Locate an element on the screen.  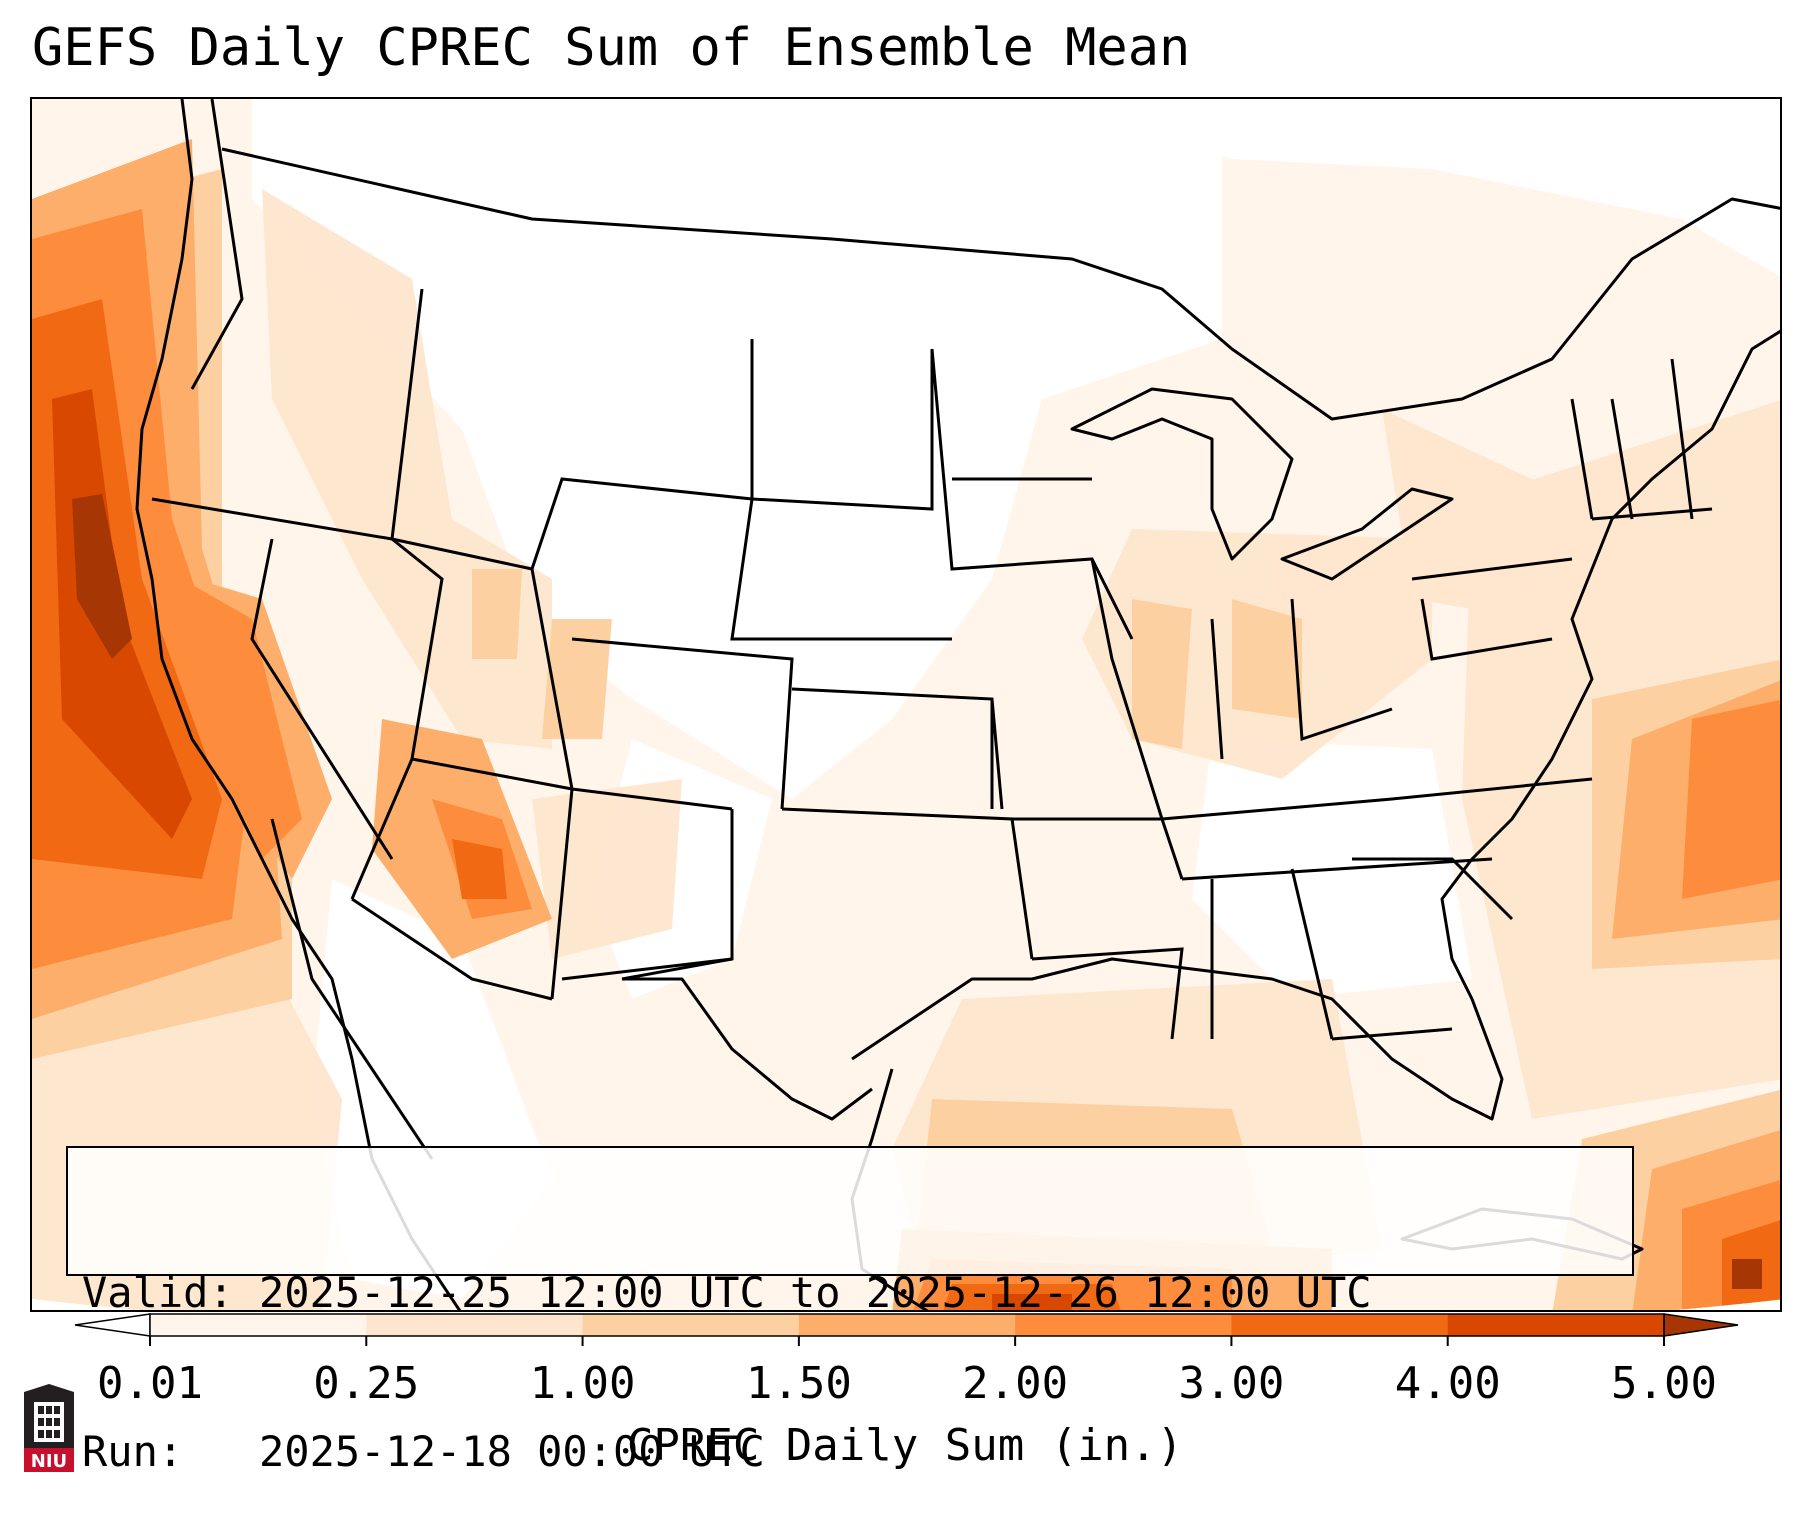
map-title: GEFS Daily CPREC Sum of Ensemble Mean is located at coordinates (611, 48).